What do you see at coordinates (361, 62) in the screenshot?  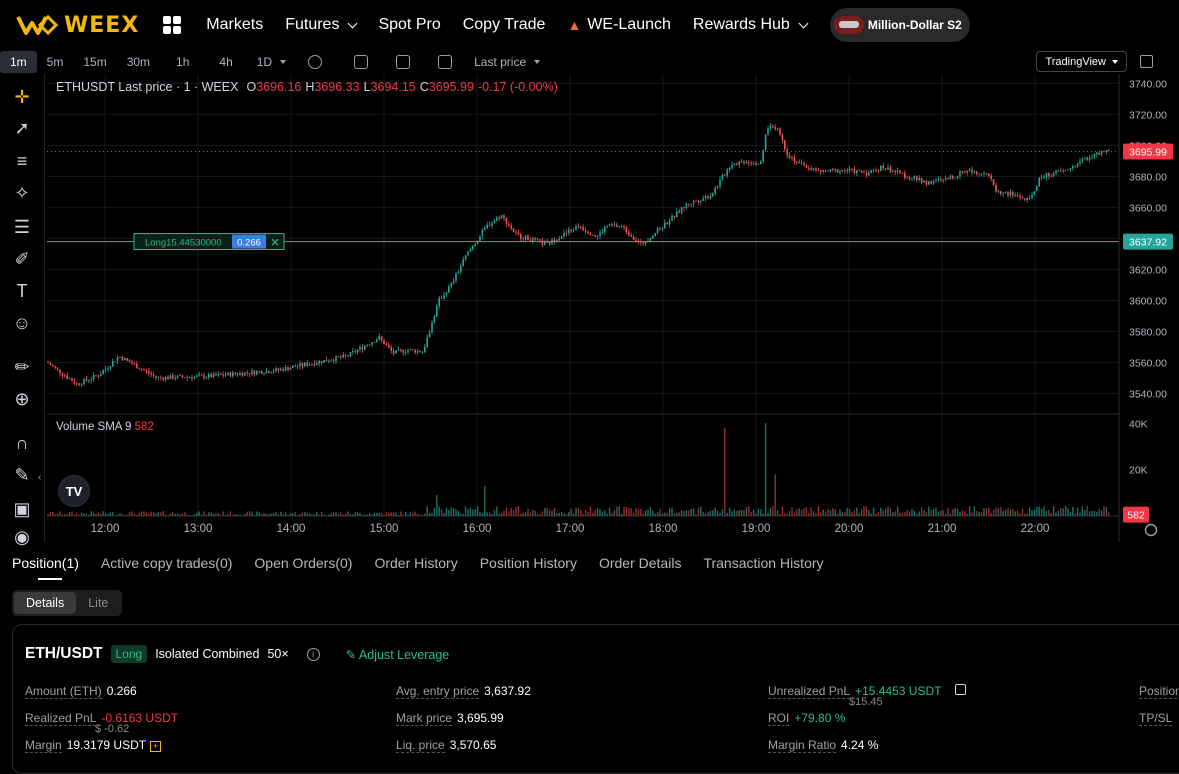 I see `indicators-icon` at bounding box center [361, 62].